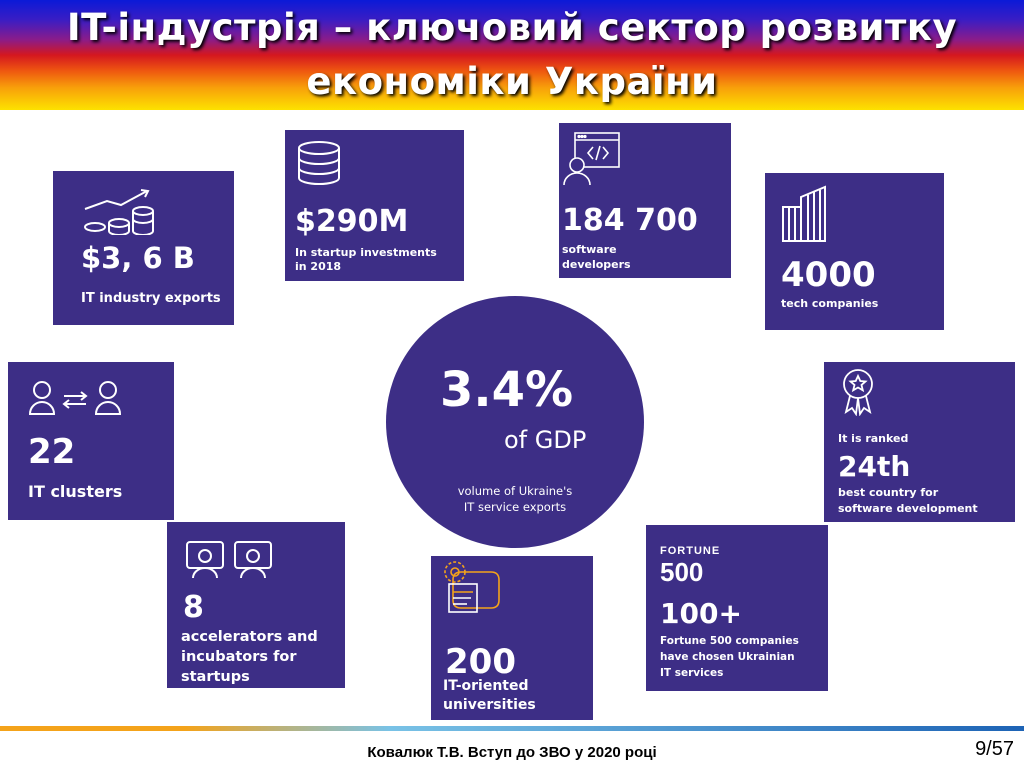  I want to click on fortune-label-line2: have chosen Ukrainian, so click(727, 657).